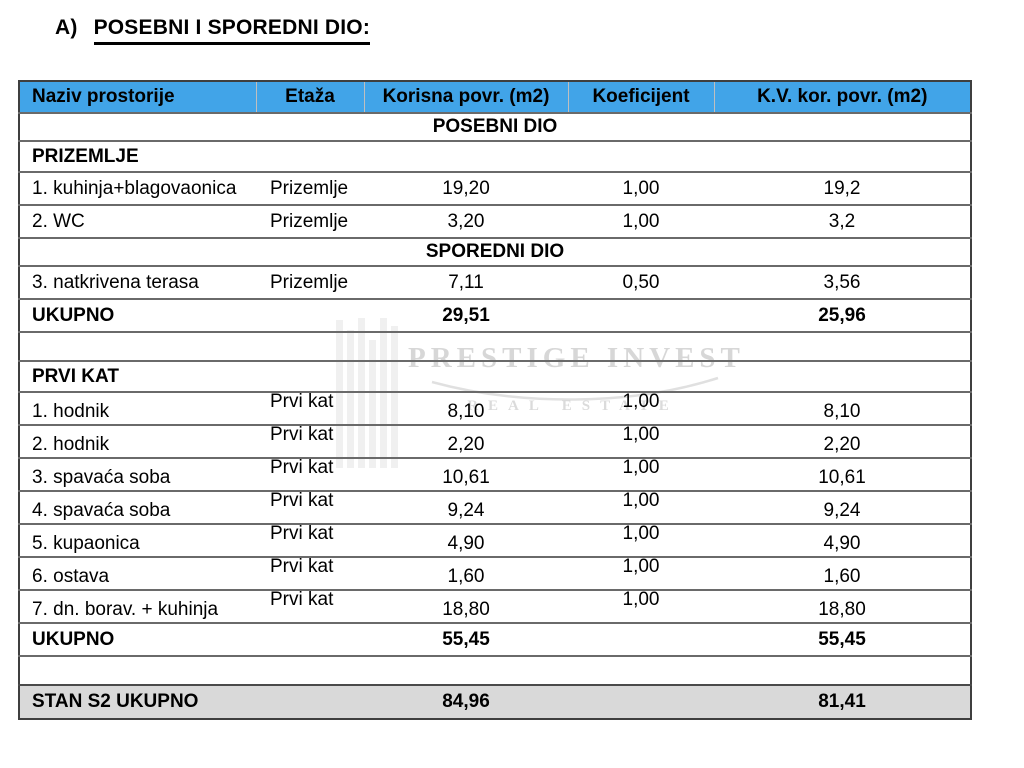  I want to click on table-row: 3. spavaća soba Prvi kat 10,61 1,00 10,61, so click(495, 474).